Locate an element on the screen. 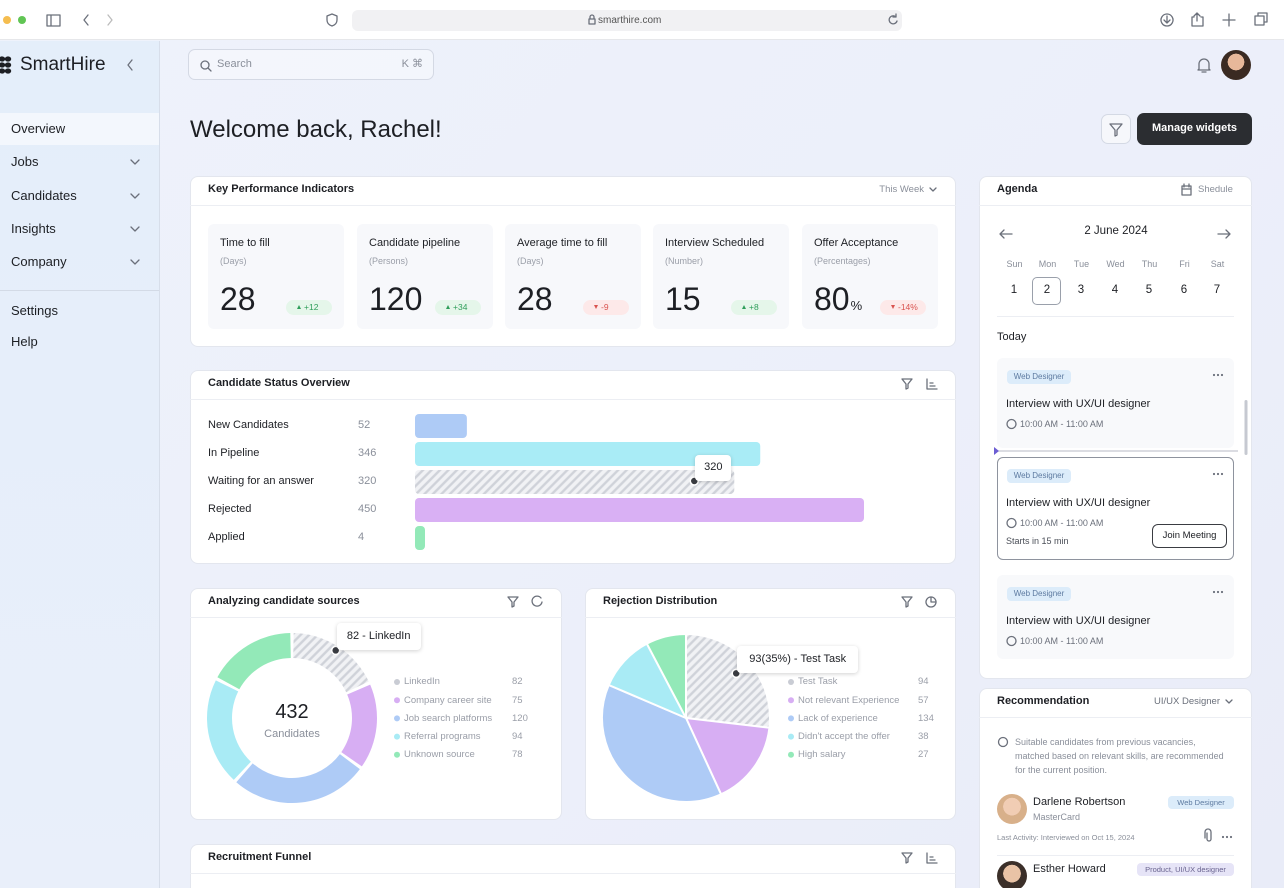 The width and height of the screenshot is (1284, 888). window-button is located at coordinates (22, 20).